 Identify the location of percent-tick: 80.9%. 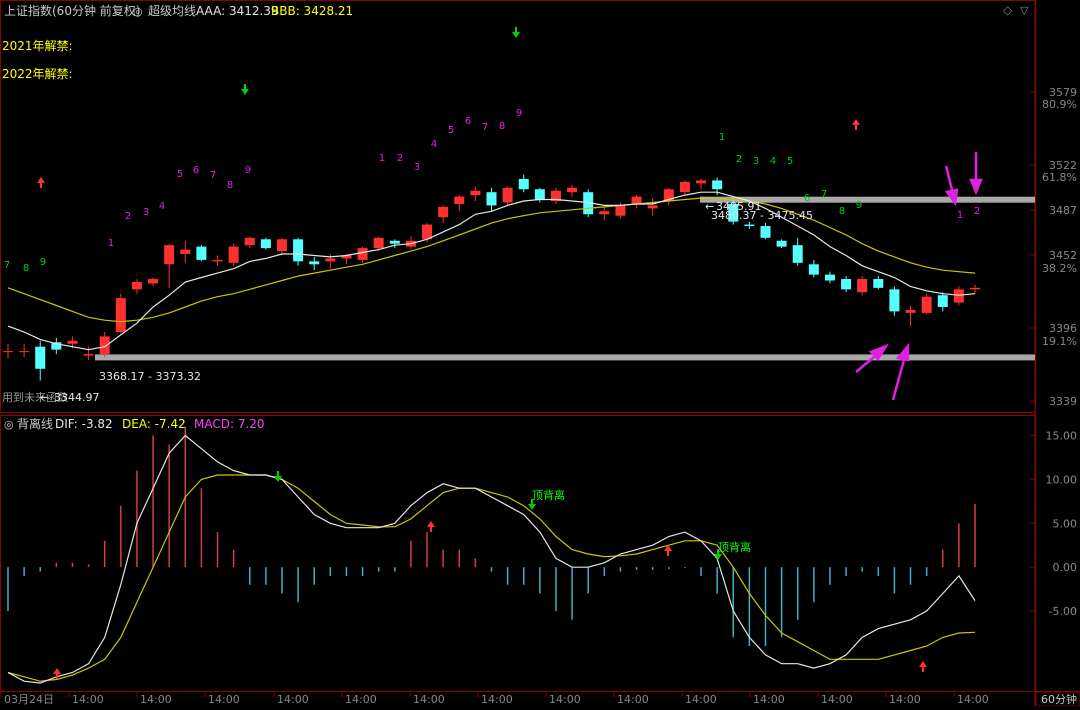
(1059, 104).